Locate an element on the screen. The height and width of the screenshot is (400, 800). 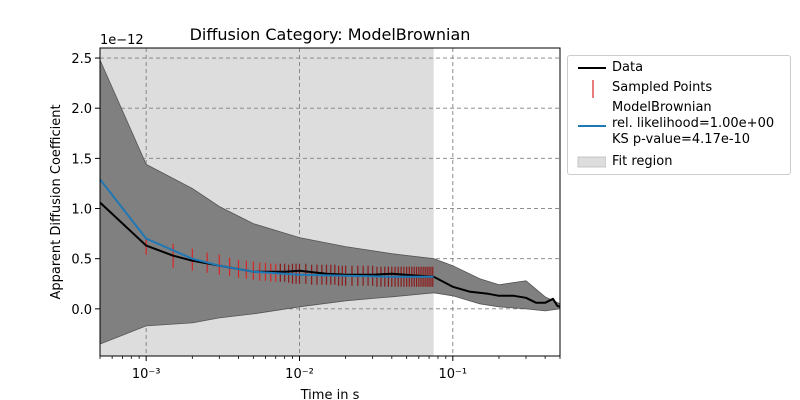
legend-item-fit-region: Fit region is located at coordinates (679, 162).